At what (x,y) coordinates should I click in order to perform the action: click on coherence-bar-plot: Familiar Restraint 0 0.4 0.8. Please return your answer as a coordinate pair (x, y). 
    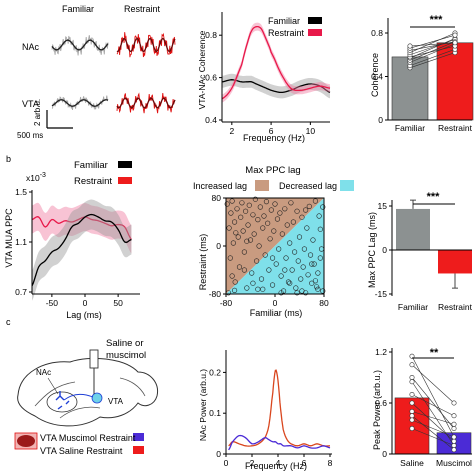
    Looking at the image, I should click on (422, 75).